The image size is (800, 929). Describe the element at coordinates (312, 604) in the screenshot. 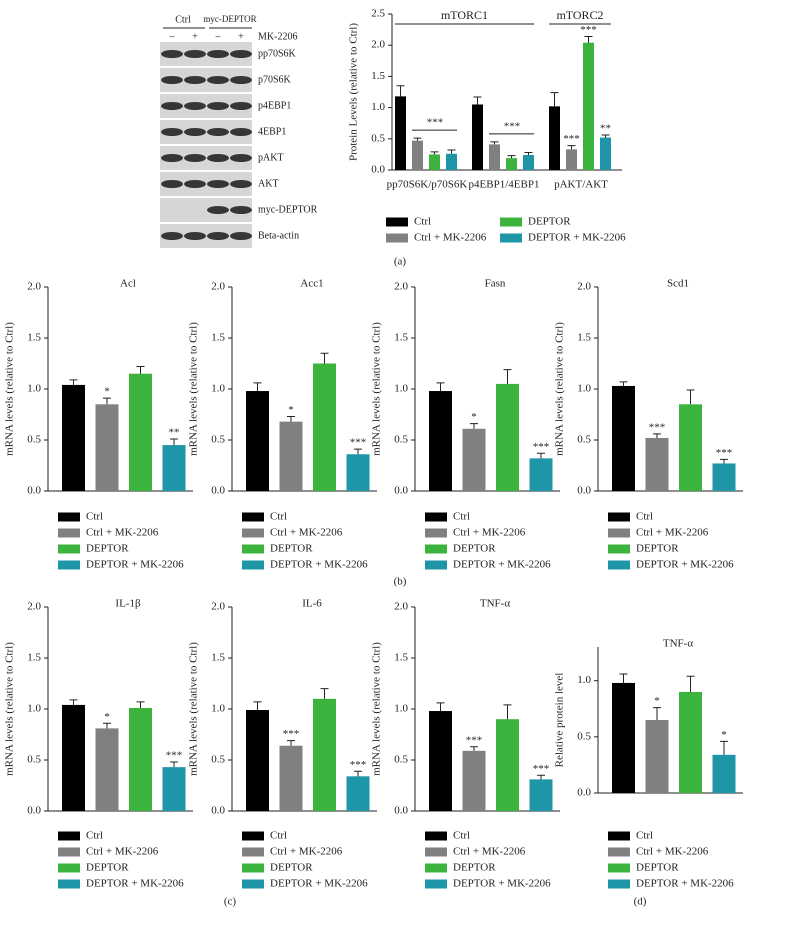

I see `chart-title: IL-6` at that location.